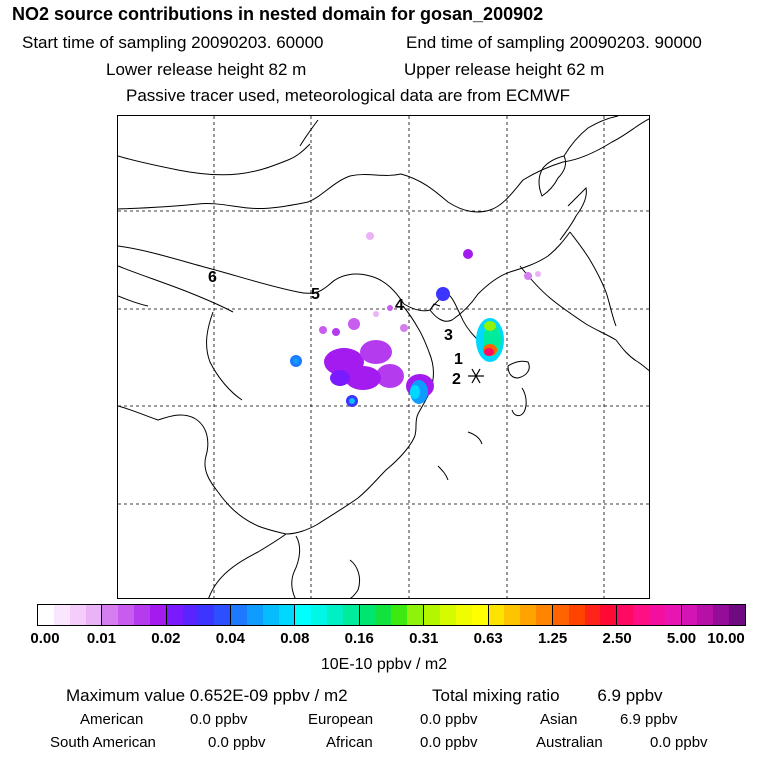 The image size is (768, 768). What do you see at coordinates (569, 742) in the screenshot?
I see `region-australian-name: Australian` at bounding box center [569, 742].